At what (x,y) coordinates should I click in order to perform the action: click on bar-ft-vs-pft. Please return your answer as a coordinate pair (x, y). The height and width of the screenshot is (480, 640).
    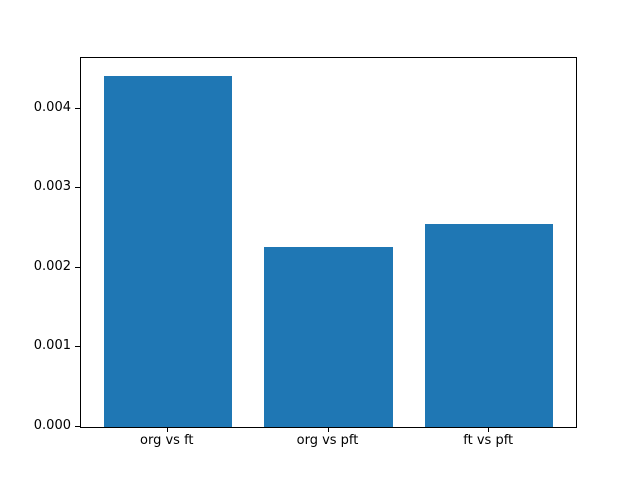
    Looking at the image, I should click on (489, 325).